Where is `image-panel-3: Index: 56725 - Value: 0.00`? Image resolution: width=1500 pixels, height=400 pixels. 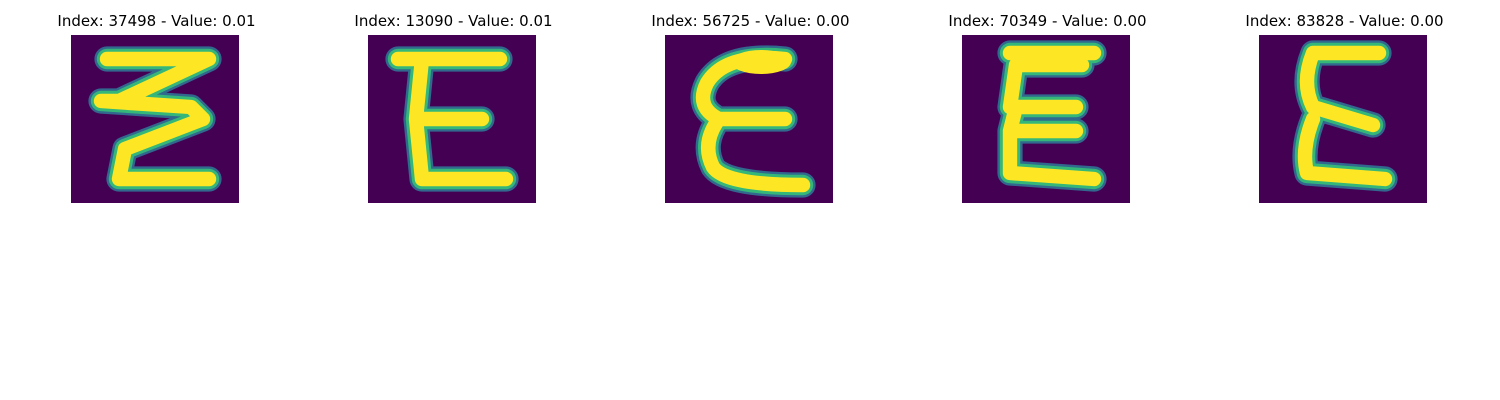 image-panel-3: Index: 56725 - Value: 0.00 is located at coordinates (750, 110).